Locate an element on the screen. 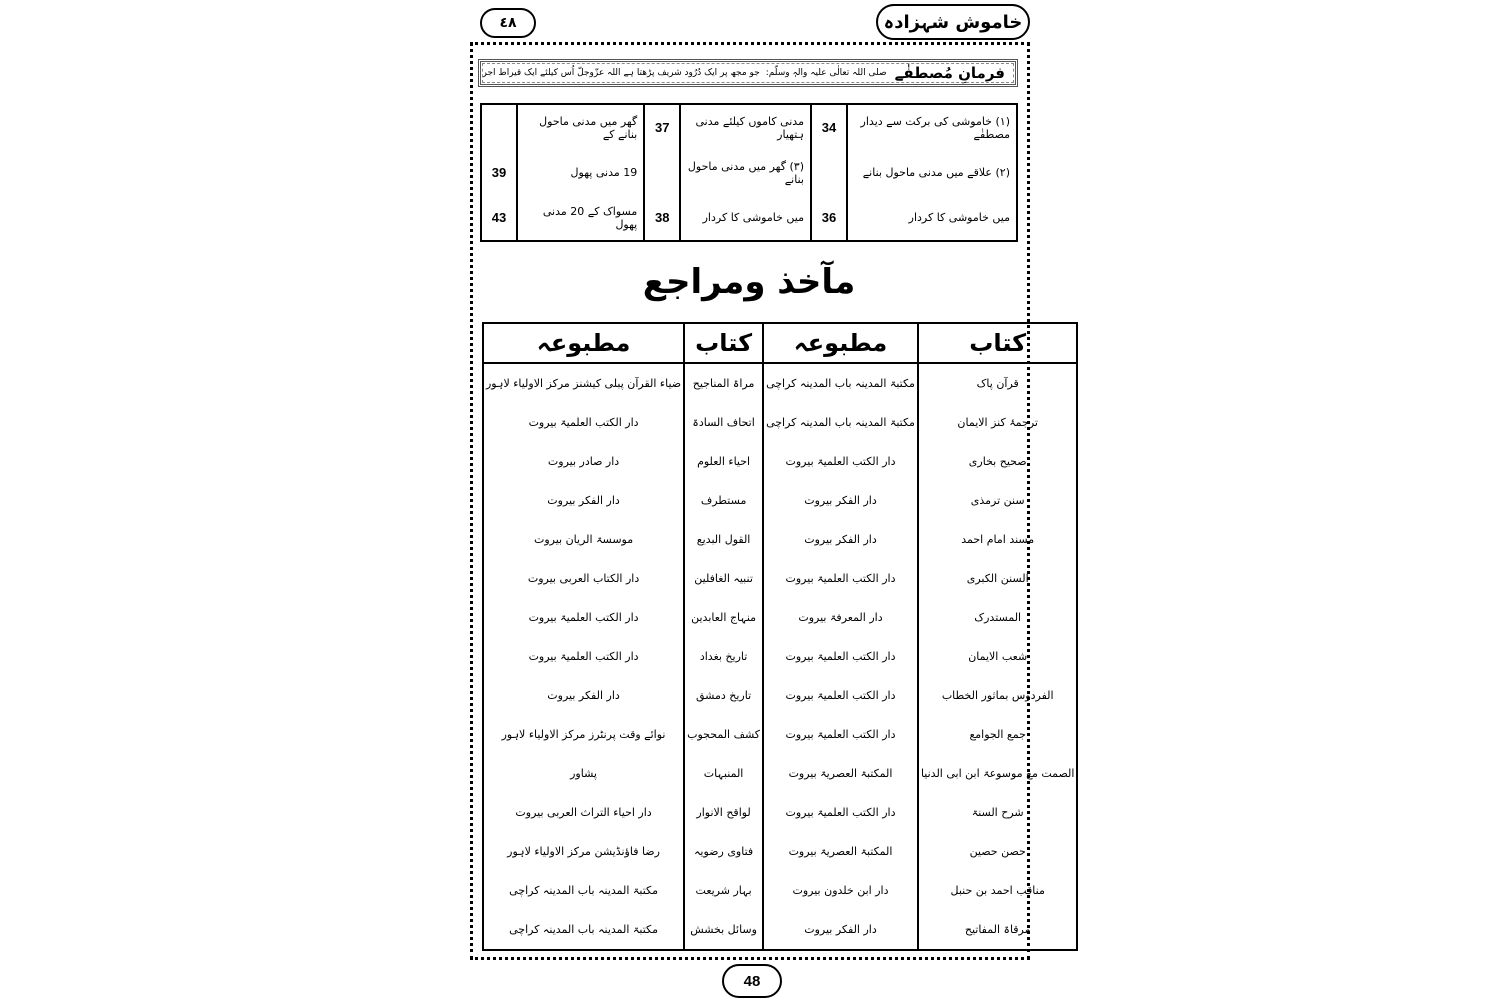 The width and height of the screenshot is (1500, 1000). book-name: مراۃ المناجیح is located at coordinates (724, 383).